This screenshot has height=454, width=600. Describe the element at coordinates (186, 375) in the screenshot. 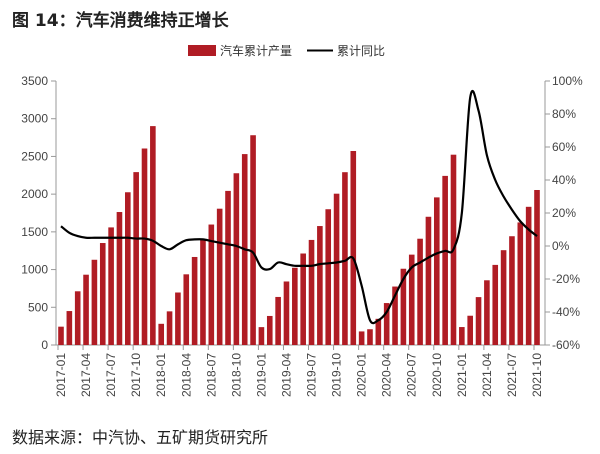

I see `x-tick-label: 2018-04` at that location.